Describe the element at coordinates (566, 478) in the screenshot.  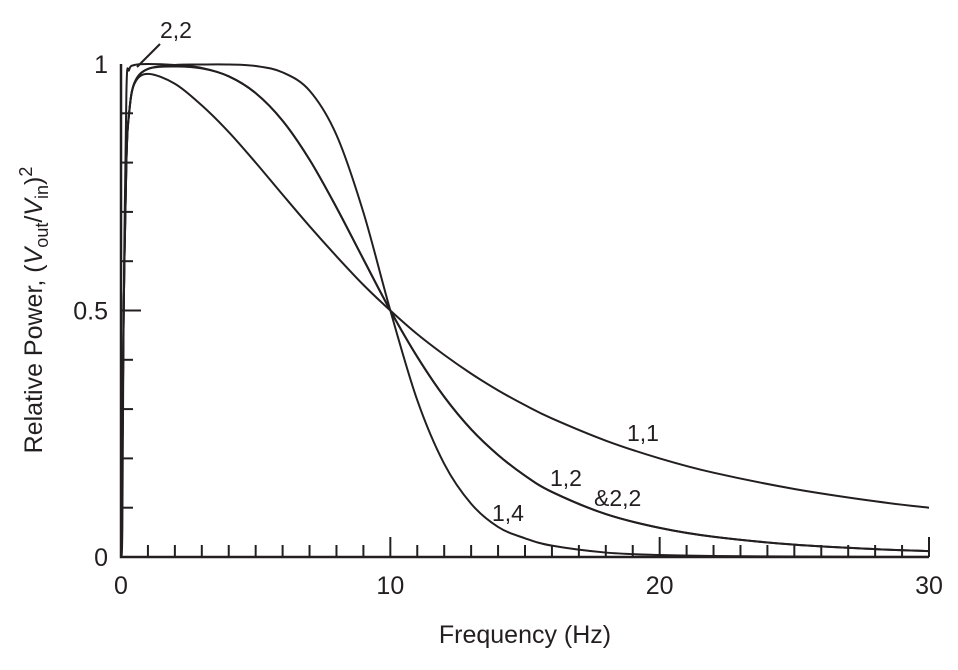
I see `annotation-1-2: 1,2` at that location.